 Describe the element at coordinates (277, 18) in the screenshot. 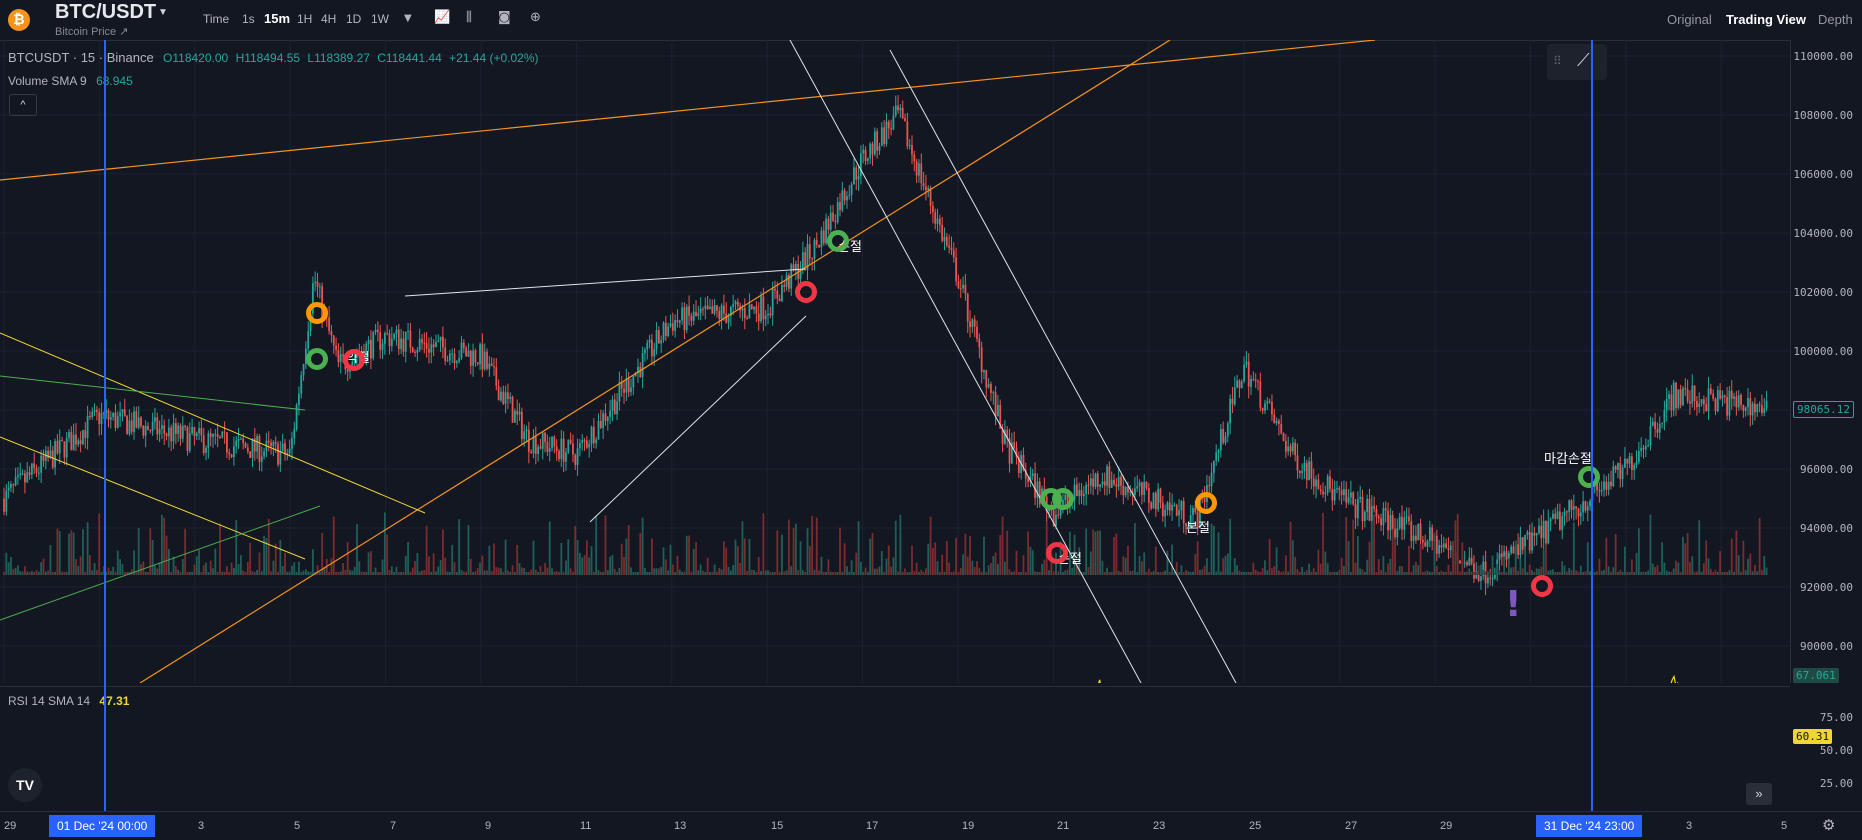

I see `timeframe-15m: 15m` at that location.